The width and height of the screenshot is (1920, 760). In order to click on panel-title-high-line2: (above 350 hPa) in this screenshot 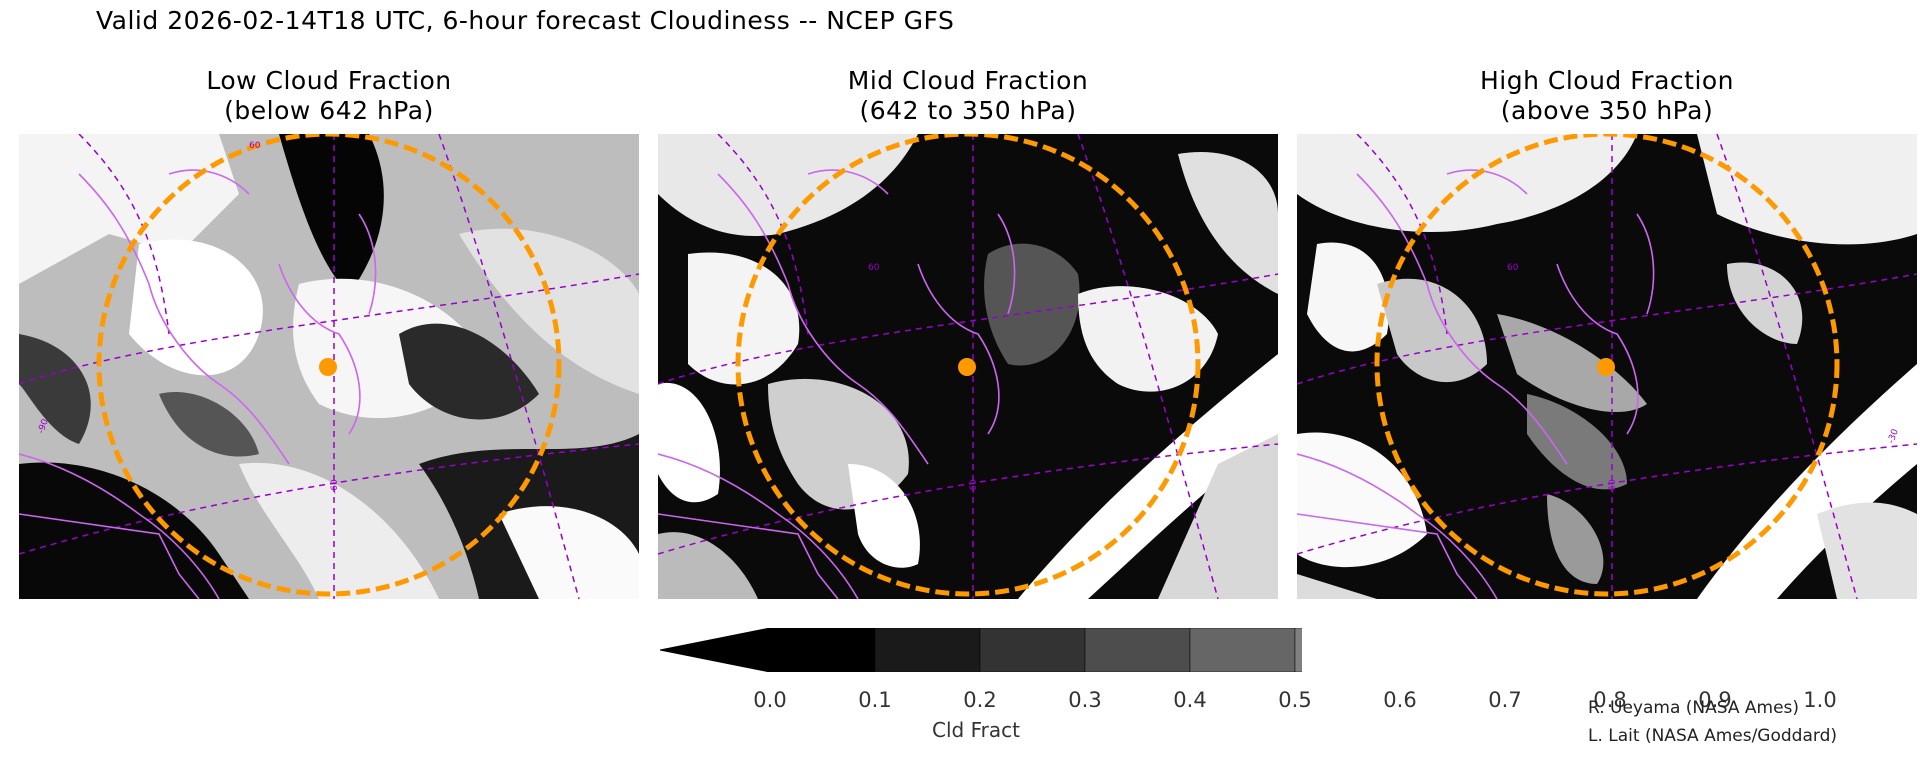, I will do `click(1607, 110)`.